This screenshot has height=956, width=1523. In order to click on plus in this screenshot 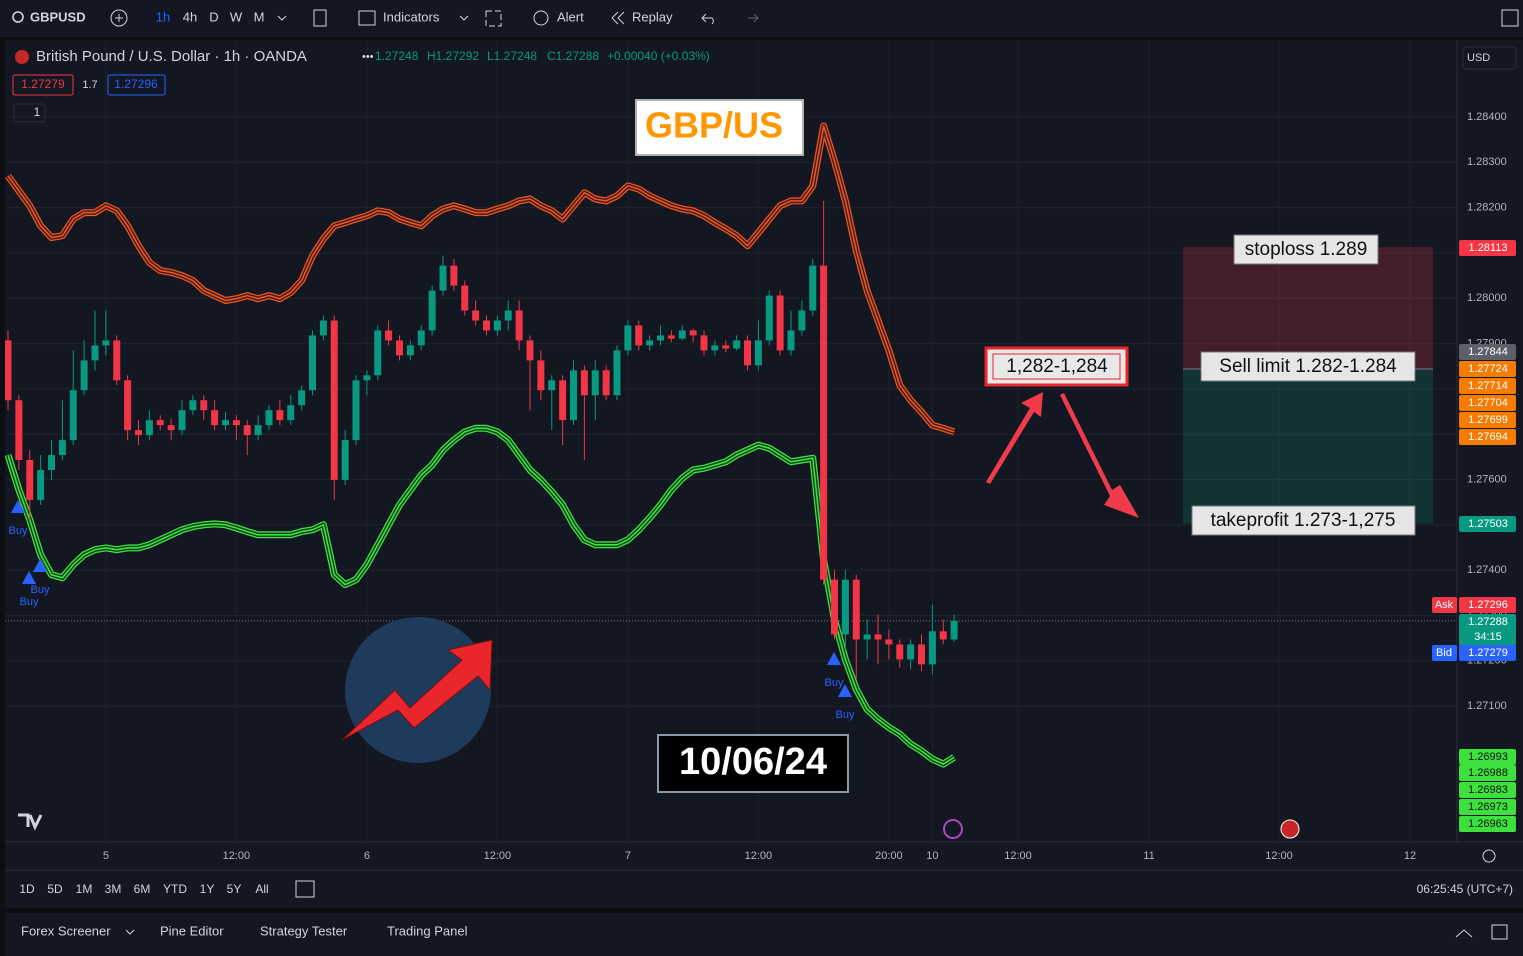, I will do `click(119, 18)`.